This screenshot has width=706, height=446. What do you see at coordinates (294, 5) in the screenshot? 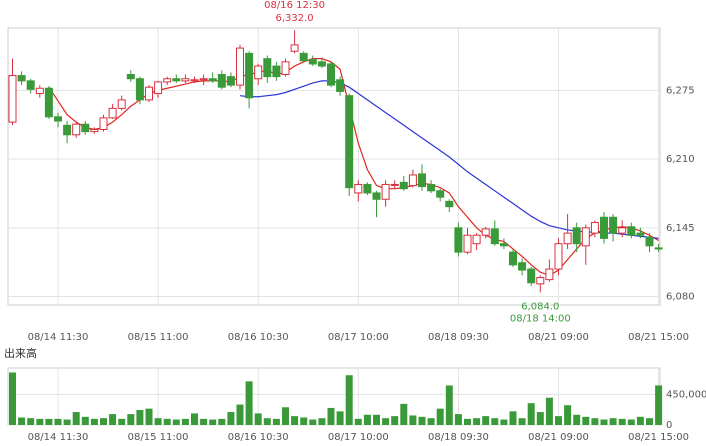
I see `annotation-date: 08/16 12:30` at bounding box center [294, 5].